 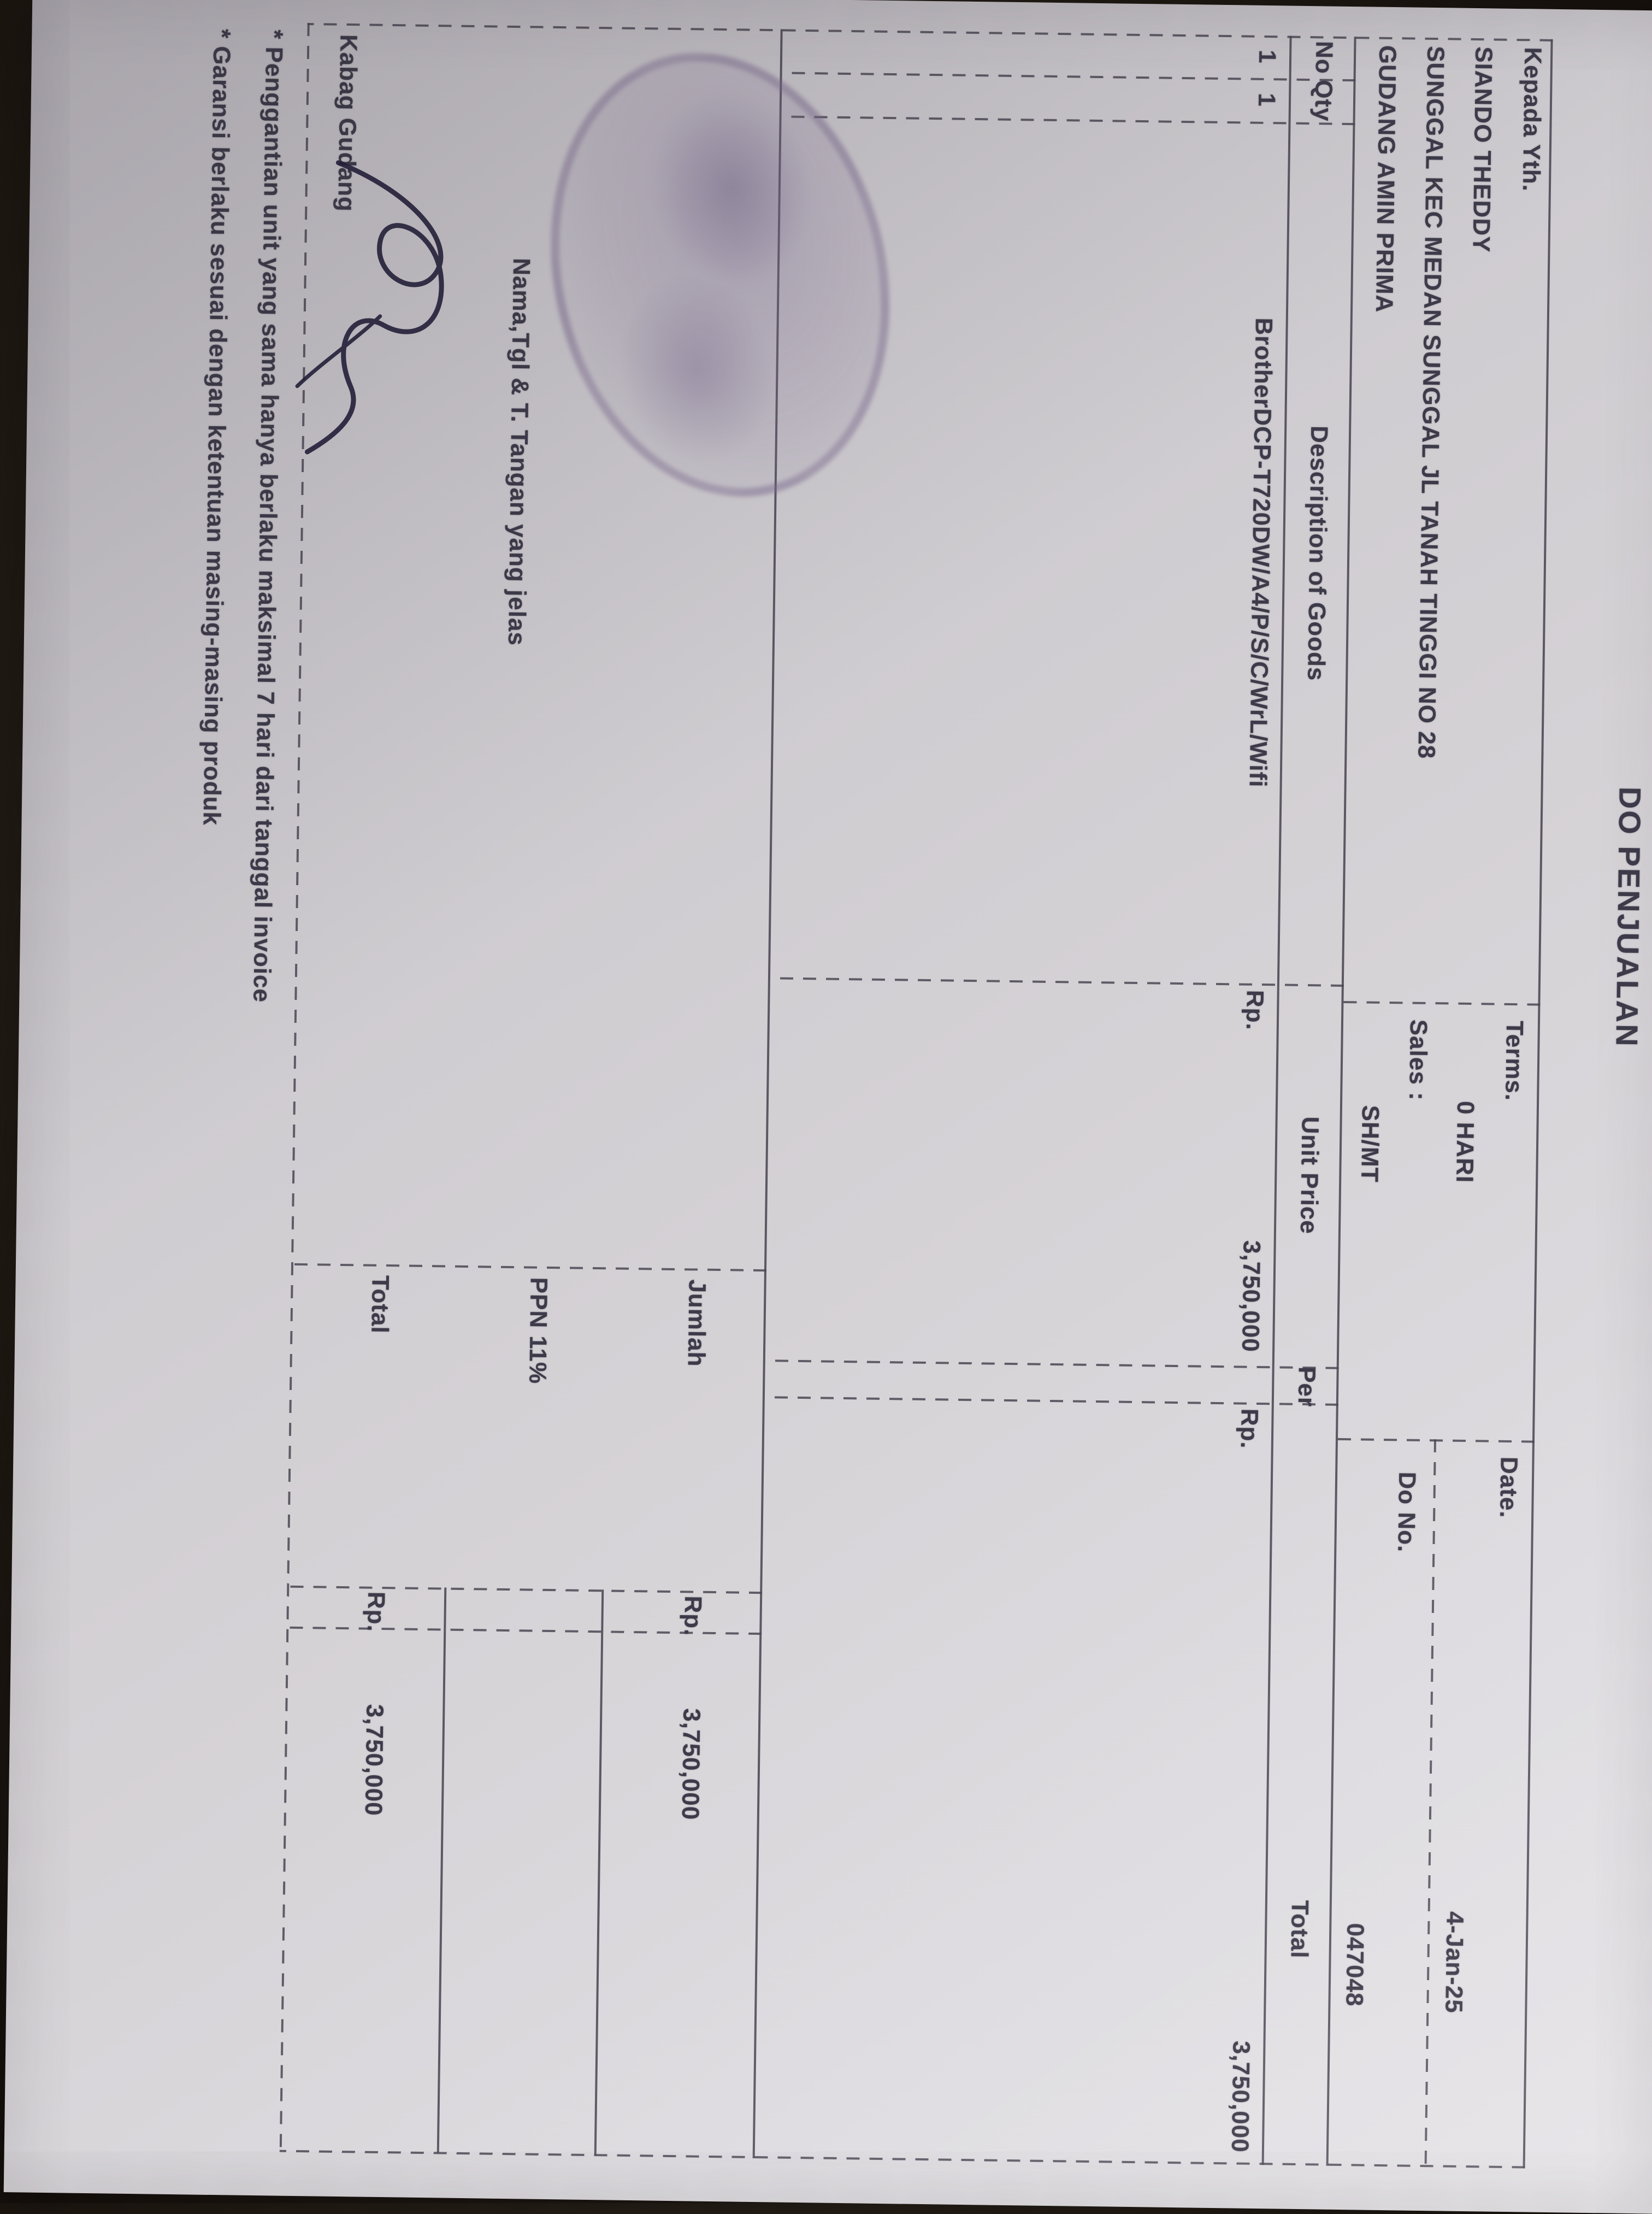 I want to click on summary-total-amount: 3,750,000, so click(x=373, y=1760).